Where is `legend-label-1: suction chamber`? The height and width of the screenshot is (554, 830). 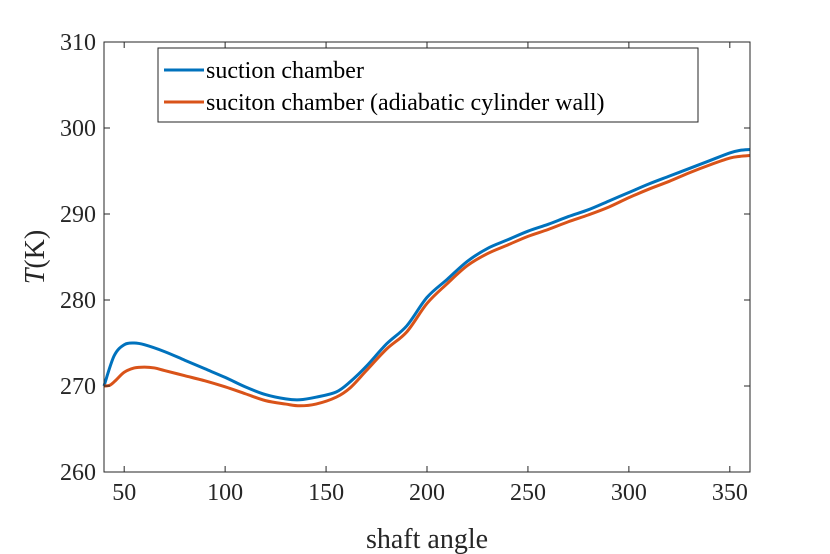 legend-label-1: suction chamber is located at coordinates (285, 71).